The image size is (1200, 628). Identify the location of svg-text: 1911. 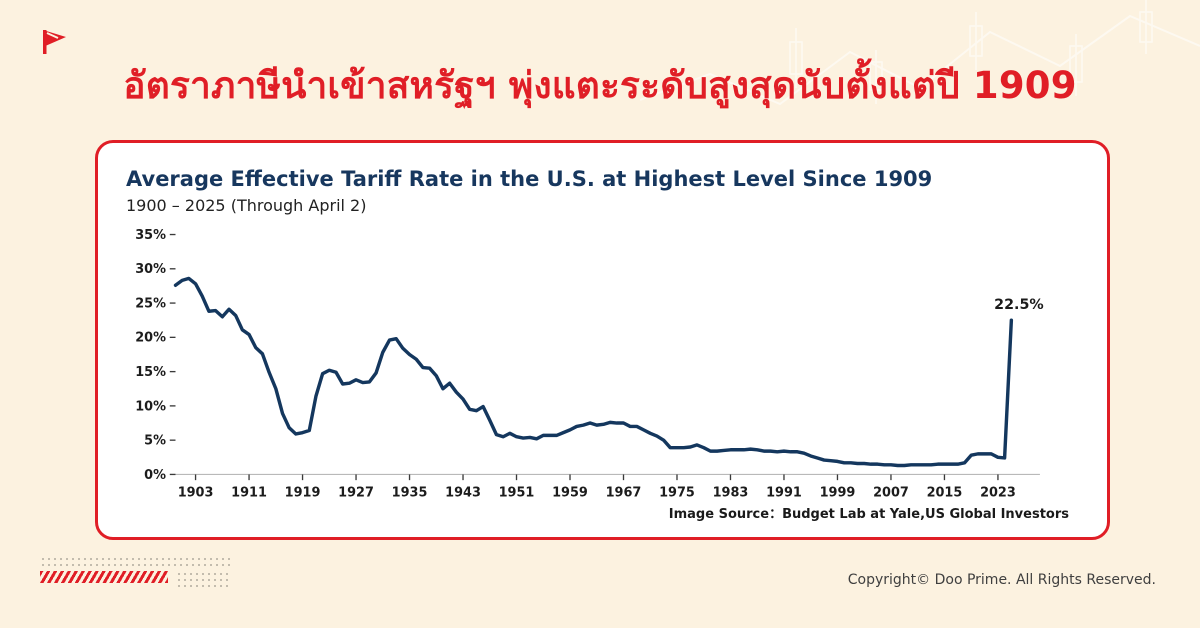
(249, 492).